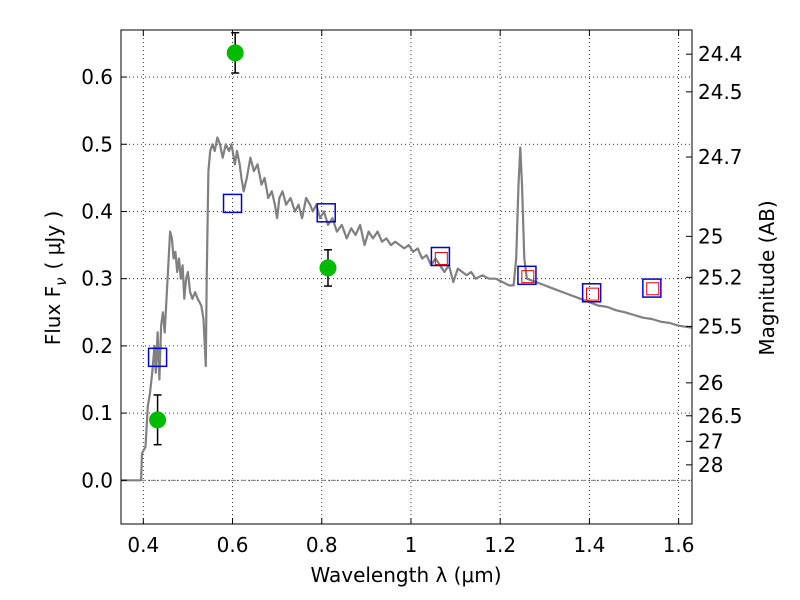 The image size is (800, 600). I want to click on svg-text:Flux Fν( μJy ): Flux Fν ( μJy ), so click(55, 278).